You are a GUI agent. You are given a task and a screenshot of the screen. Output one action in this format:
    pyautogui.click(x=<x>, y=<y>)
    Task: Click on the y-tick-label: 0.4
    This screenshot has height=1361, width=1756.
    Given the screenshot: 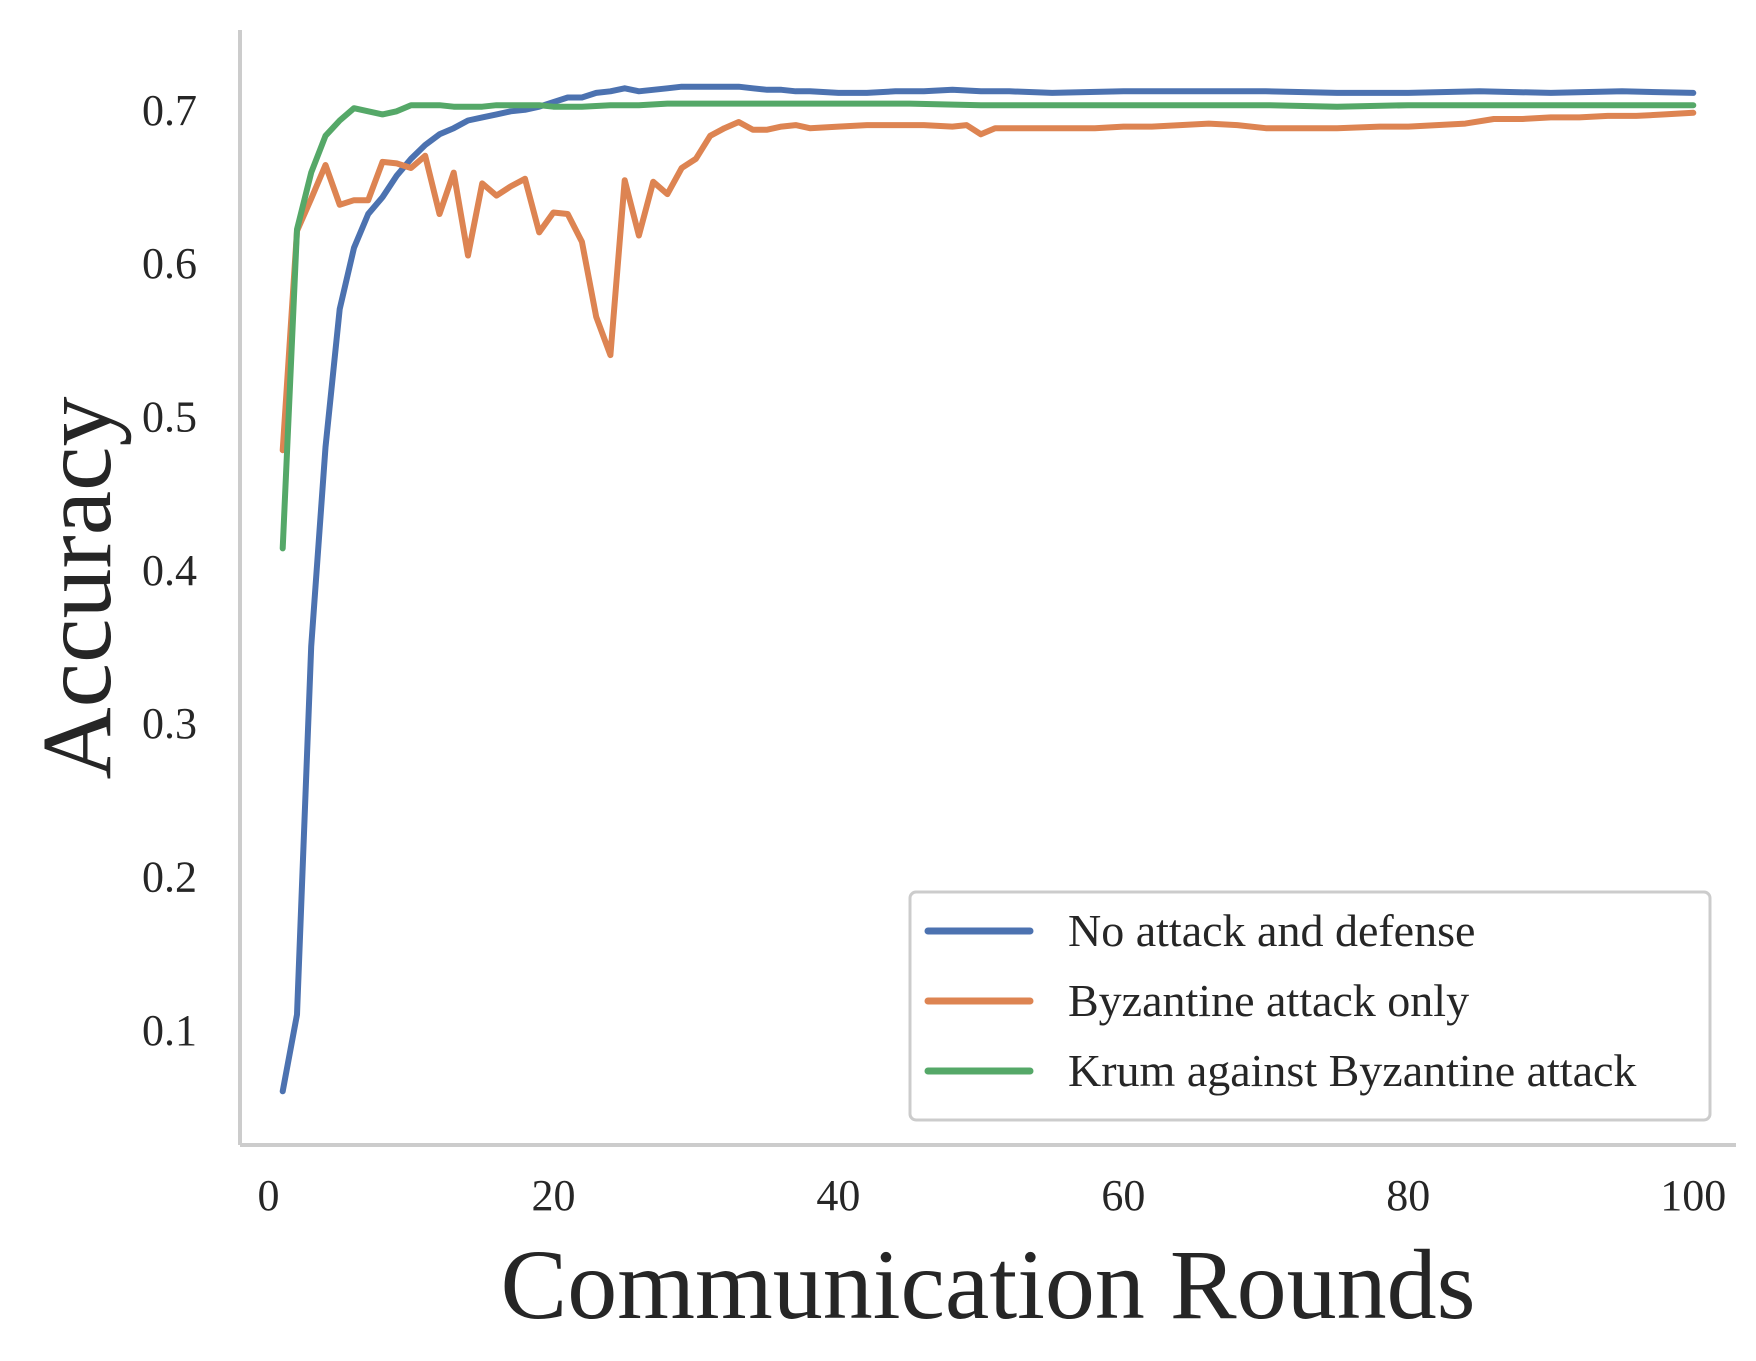 What is the action you would take?
    pyautogui.click(x=169, y=570)
    